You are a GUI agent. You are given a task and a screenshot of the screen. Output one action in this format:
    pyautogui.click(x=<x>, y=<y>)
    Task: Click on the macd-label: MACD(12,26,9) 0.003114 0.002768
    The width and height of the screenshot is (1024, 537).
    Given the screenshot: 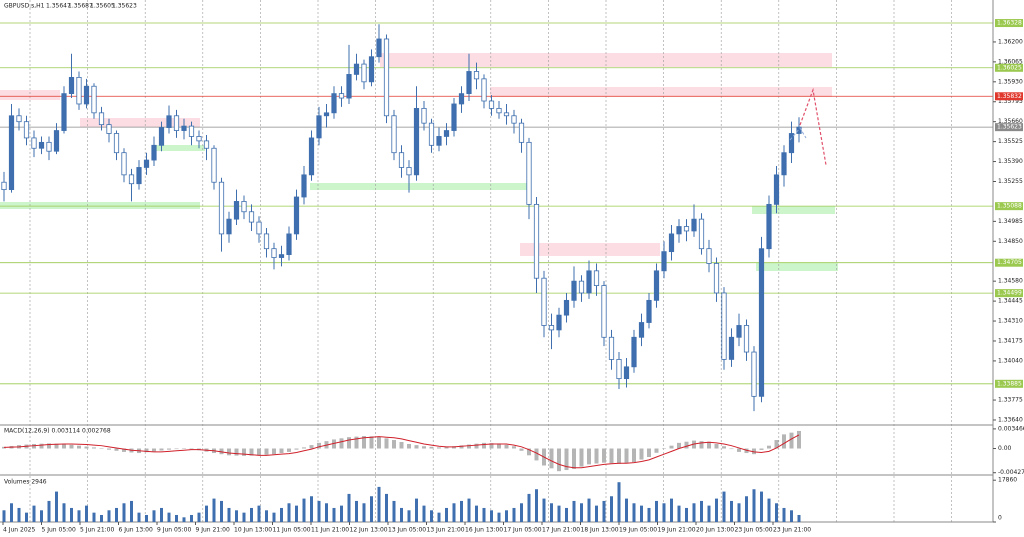 What is the action you would take?
    pyautogui.click(x=57, y=431)
    